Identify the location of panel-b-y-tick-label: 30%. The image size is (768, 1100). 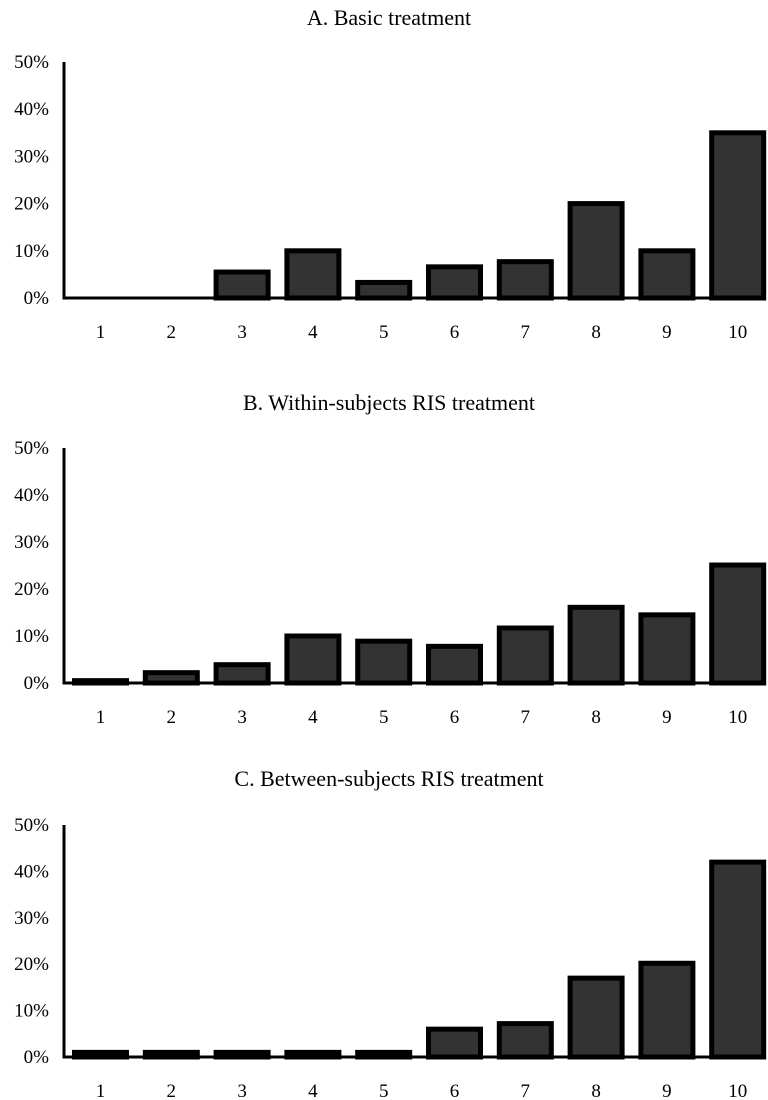
(31, 542).